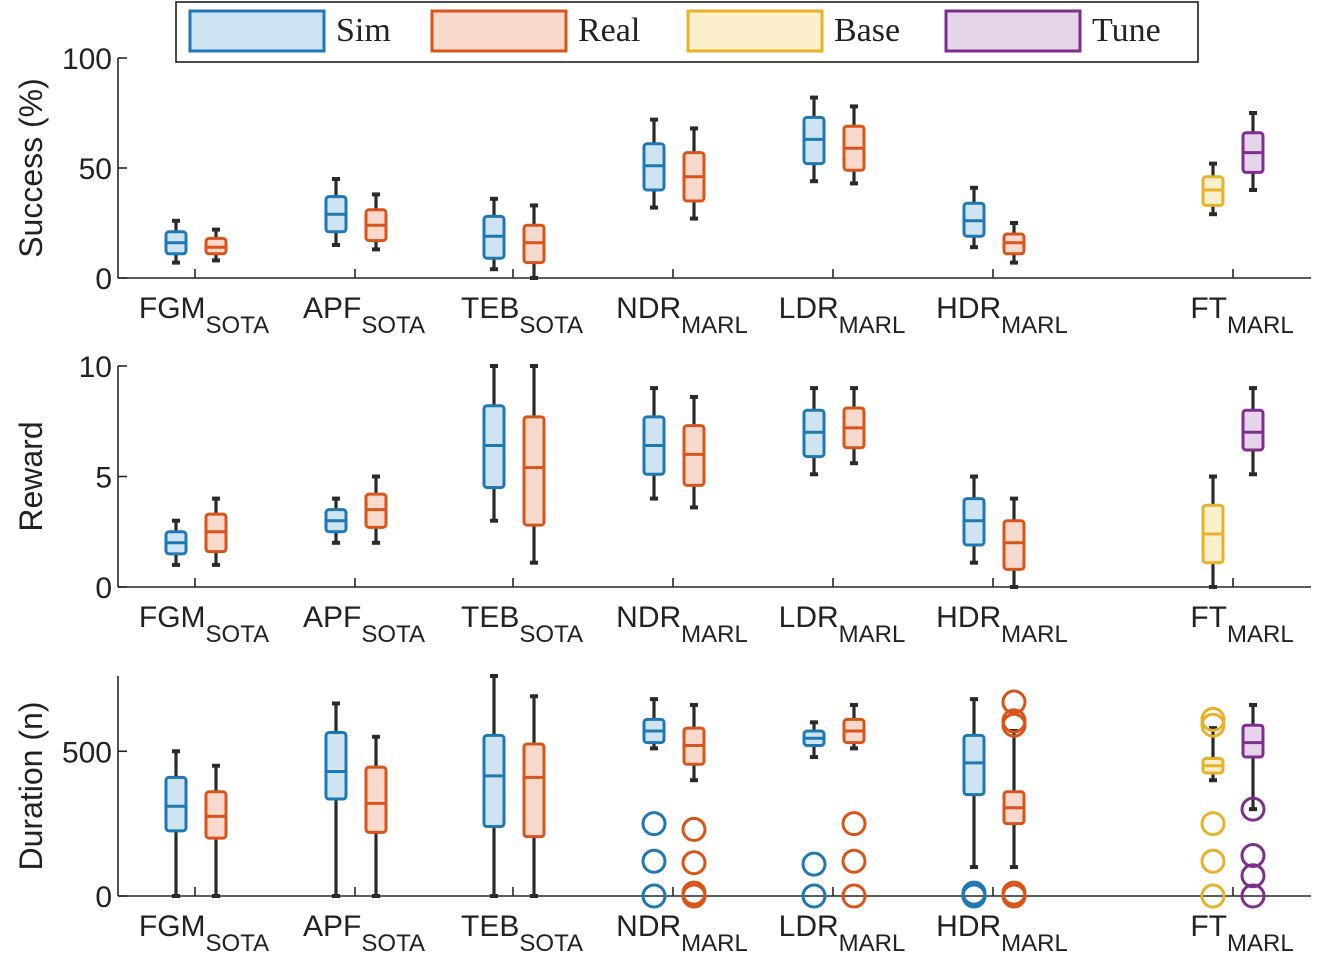  Describe the element at coordinates (363, 30) in the screenshot. I see `legend-label: Sim` at that location.